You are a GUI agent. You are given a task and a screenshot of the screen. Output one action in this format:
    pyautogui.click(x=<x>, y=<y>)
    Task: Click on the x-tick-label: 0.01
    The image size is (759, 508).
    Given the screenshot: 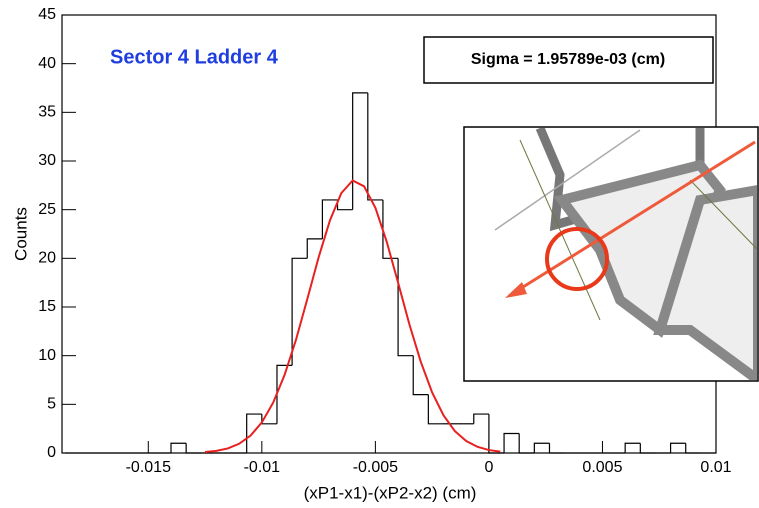 What is the action you would take?
    pyautogui.click(x=715, y=467)
    